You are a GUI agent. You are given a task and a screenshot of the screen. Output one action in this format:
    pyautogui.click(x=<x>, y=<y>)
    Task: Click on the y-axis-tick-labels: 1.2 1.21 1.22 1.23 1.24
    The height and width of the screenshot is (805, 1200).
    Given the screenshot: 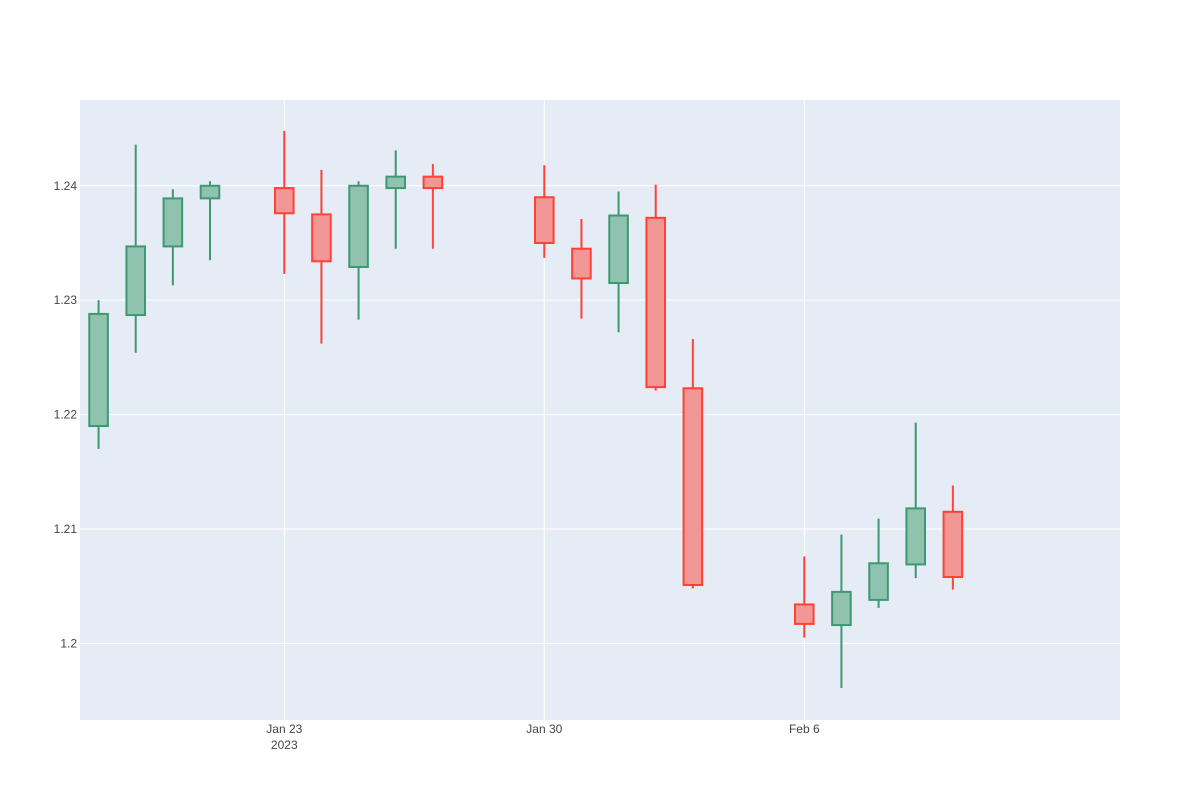 What is the action you would take?
    pyautogui.click(x=66, y=415)
    